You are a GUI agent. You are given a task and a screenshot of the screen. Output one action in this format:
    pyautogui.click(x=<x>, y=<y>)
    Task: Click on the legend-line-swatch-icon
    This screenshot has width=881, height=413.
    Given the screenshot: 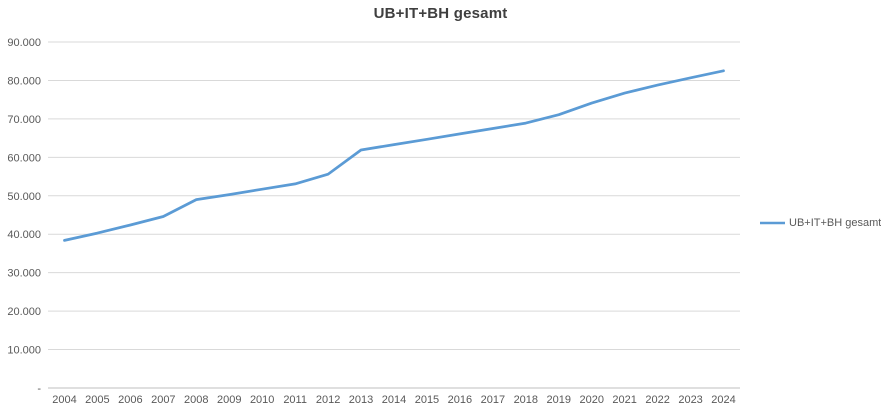 What is the action you would take?
    pyautogui.click(x=772, y=223)
    